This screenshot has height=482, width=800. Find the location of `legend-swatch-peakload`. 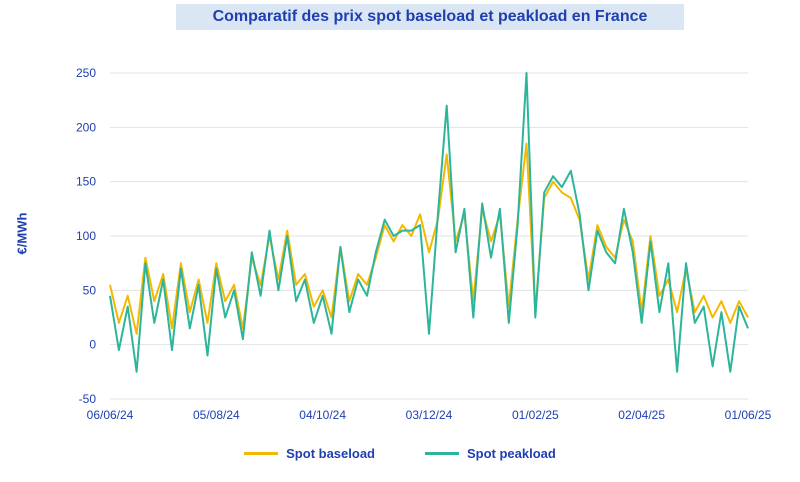

legend-swatch-peakload is located at coordinates (442, 453).